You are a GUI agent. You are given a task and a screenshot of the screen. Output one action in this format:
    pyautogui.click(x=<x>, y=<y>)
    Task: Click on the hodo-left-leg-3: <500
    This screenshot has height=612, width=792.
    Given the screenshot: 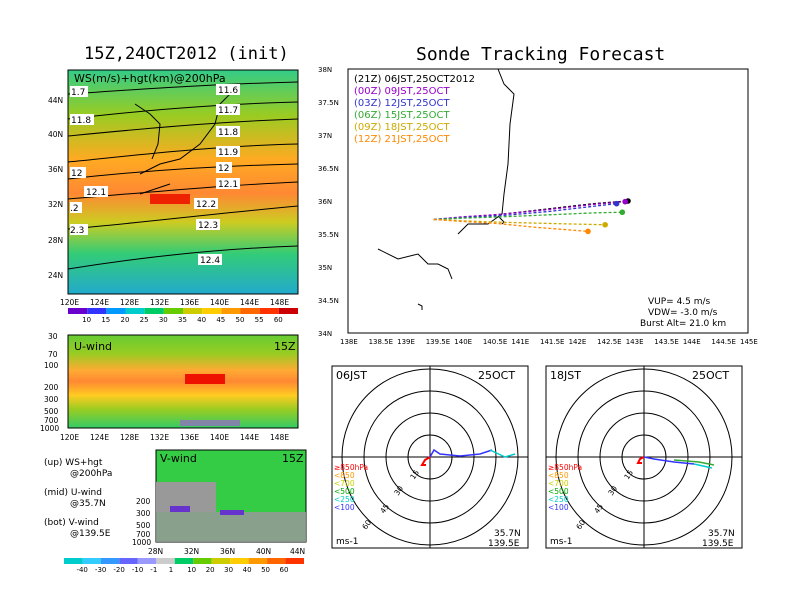 What is the action you would take?
    pyautogui.click(x=344, y=491)
    